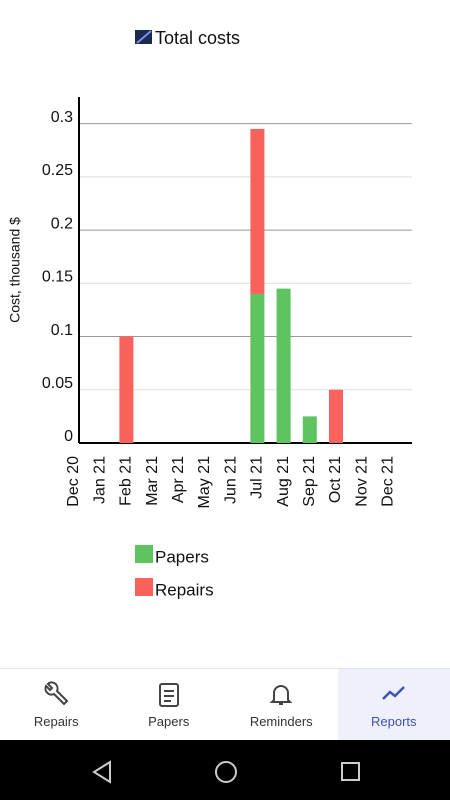 This screenshot has width=450, height=805. Describe the element at coordinates (168, 721) in the screenshot. I see `nav-label: Papers` at that location.